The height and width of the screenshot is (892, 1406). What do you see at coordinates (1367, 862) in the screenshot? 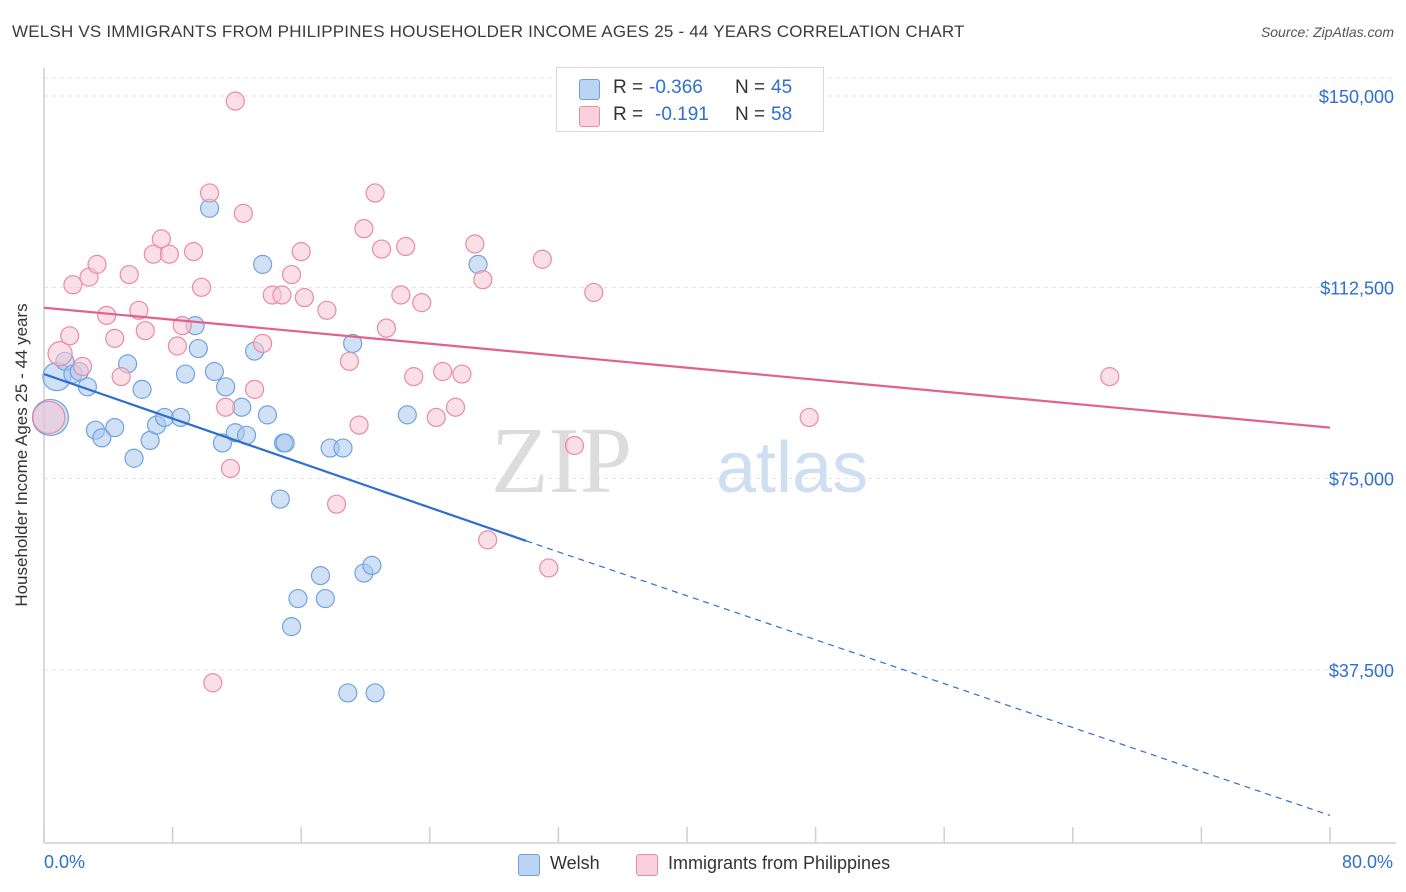
I see `x-tick-label-max: 80.0%` at bounding box center [1367, 862].